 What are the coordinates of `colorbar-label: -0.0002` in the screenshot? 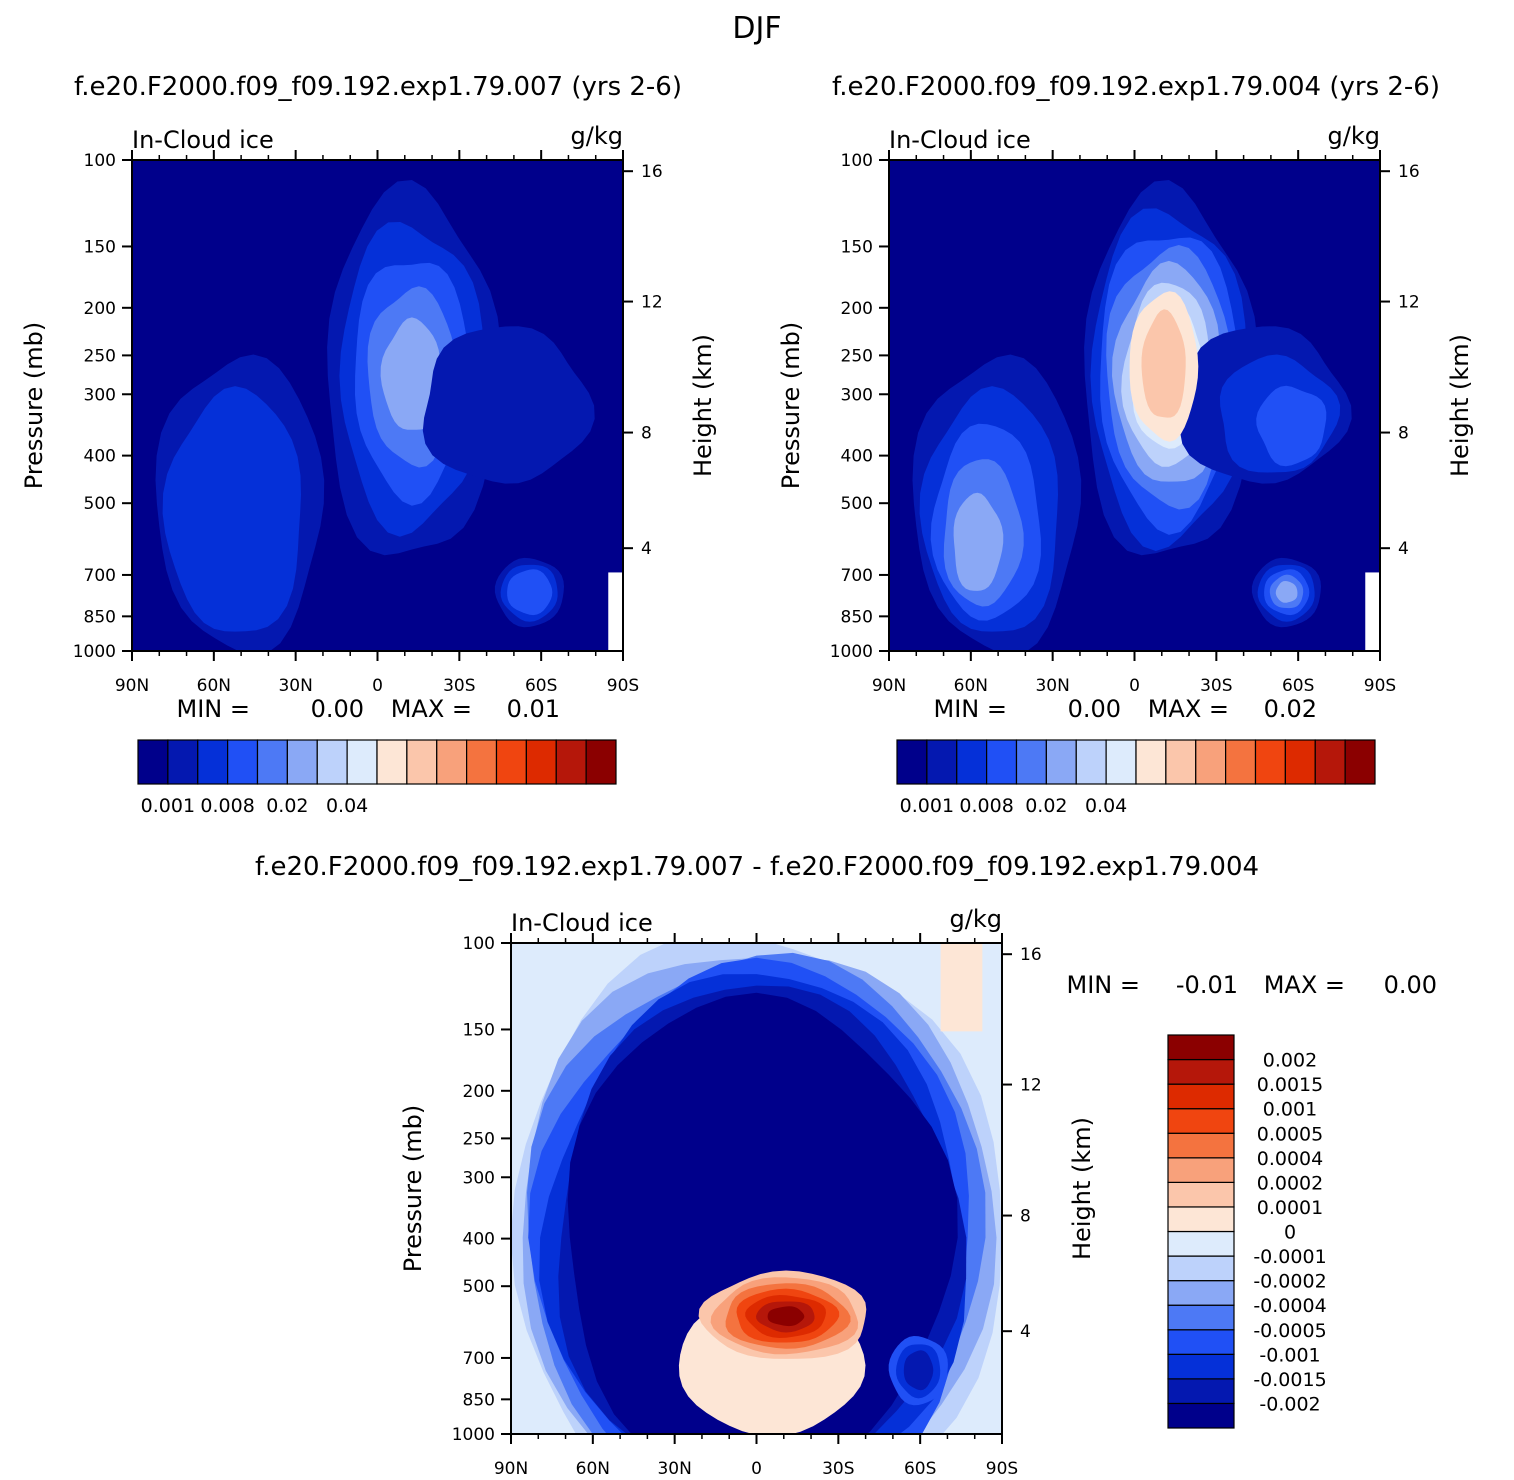 It's located at (1289, 1282).